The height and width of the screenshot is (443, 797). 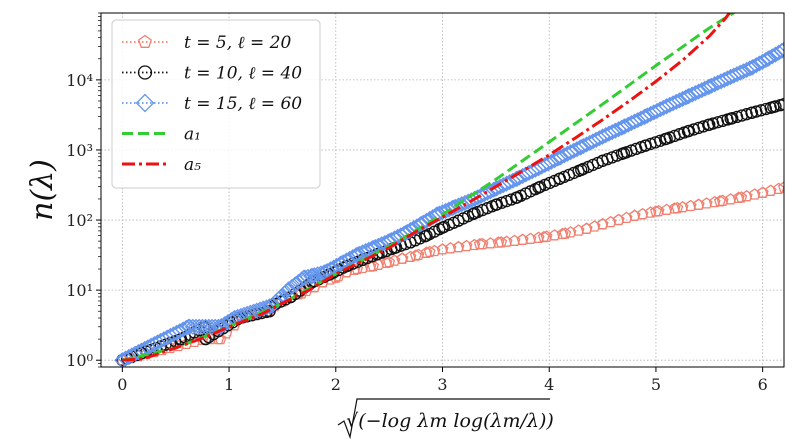 I want to click on legend-item: t = 5, ℓ = 20, so click(x=206, y=43).